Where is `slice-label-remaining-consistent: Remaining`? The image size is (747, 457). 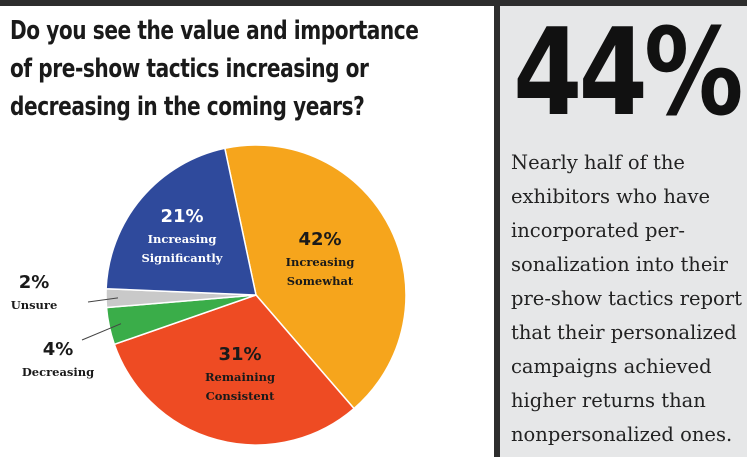 slice-label-remaining-consistent: Remaining is located at coordinates (240, 377).